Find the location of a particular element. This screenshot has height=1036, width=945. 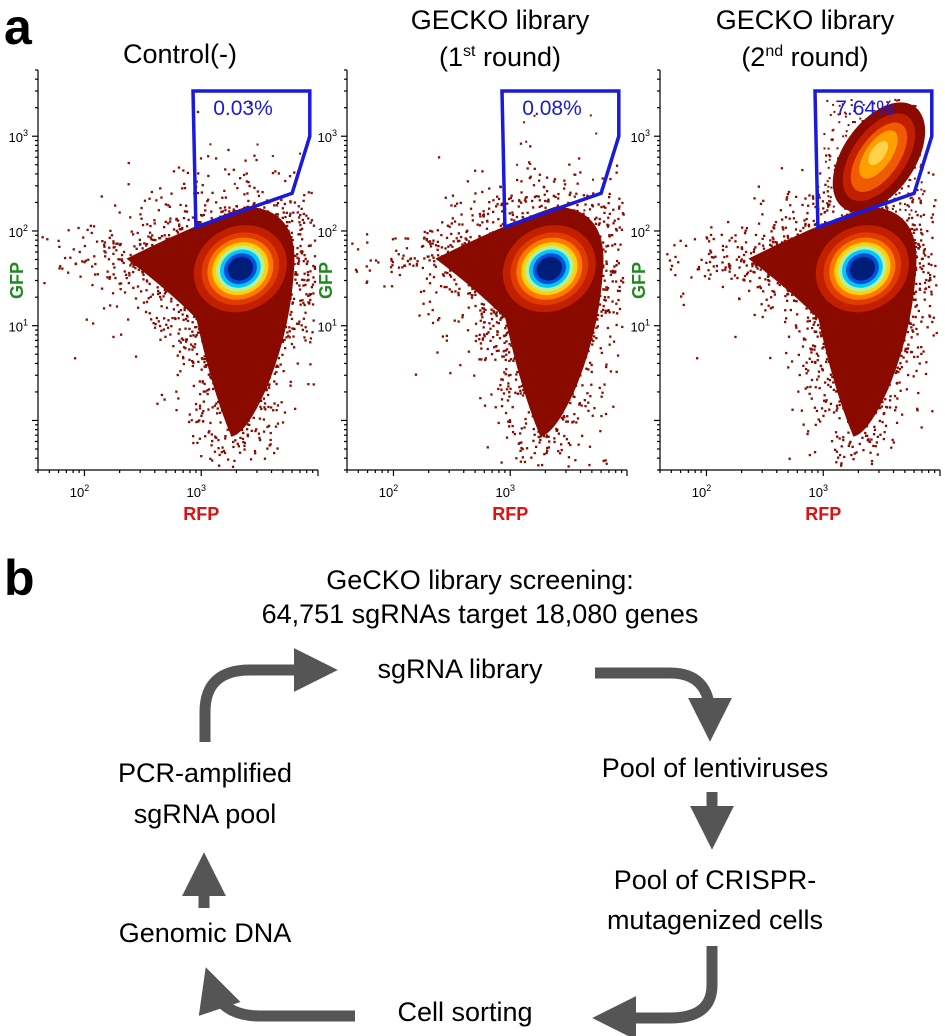

node-cell-sorting: Cell sorting is located at coordinates (465, 1012).